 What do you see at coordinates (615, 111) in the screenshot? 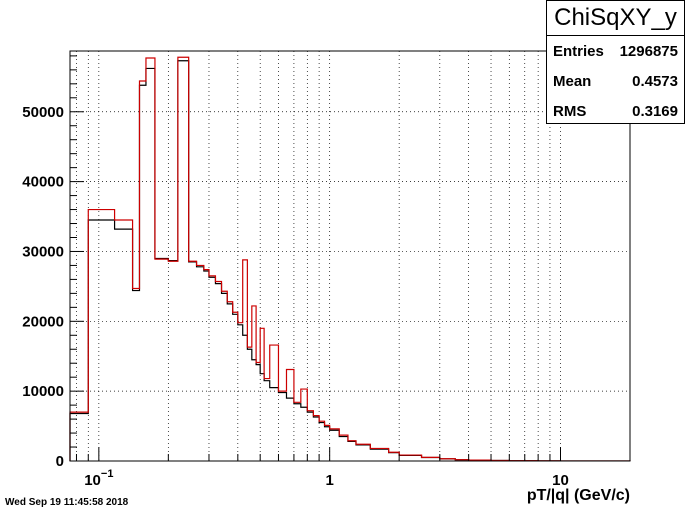
I see `stats-row-rms: RMS 0.3169` at bounding box center [615, 111].